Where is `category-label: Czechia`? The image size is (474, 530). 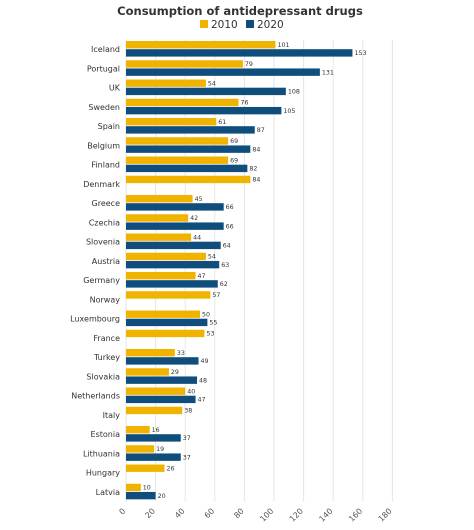
category-label: Czechia is located at coordinates (104, 222).